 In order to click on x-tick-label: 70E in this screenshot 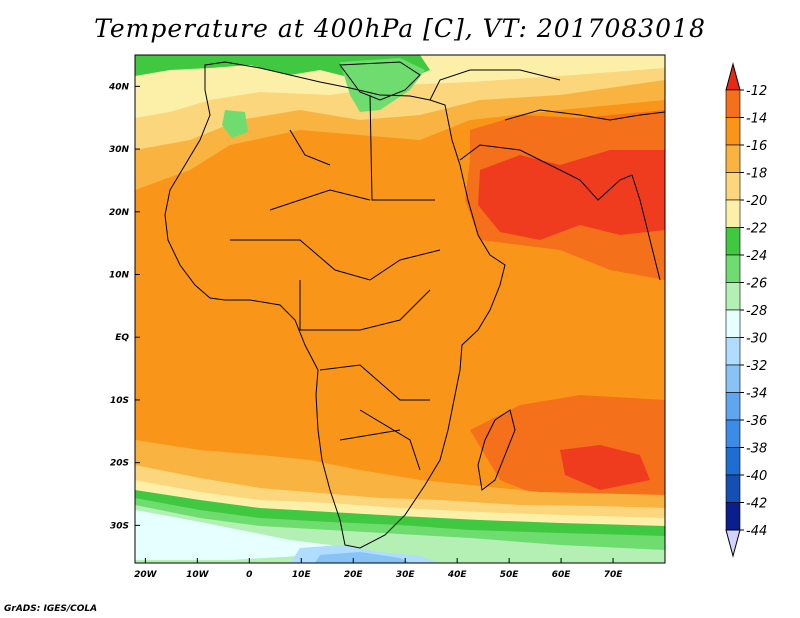, I will do `click(614, 575)`.